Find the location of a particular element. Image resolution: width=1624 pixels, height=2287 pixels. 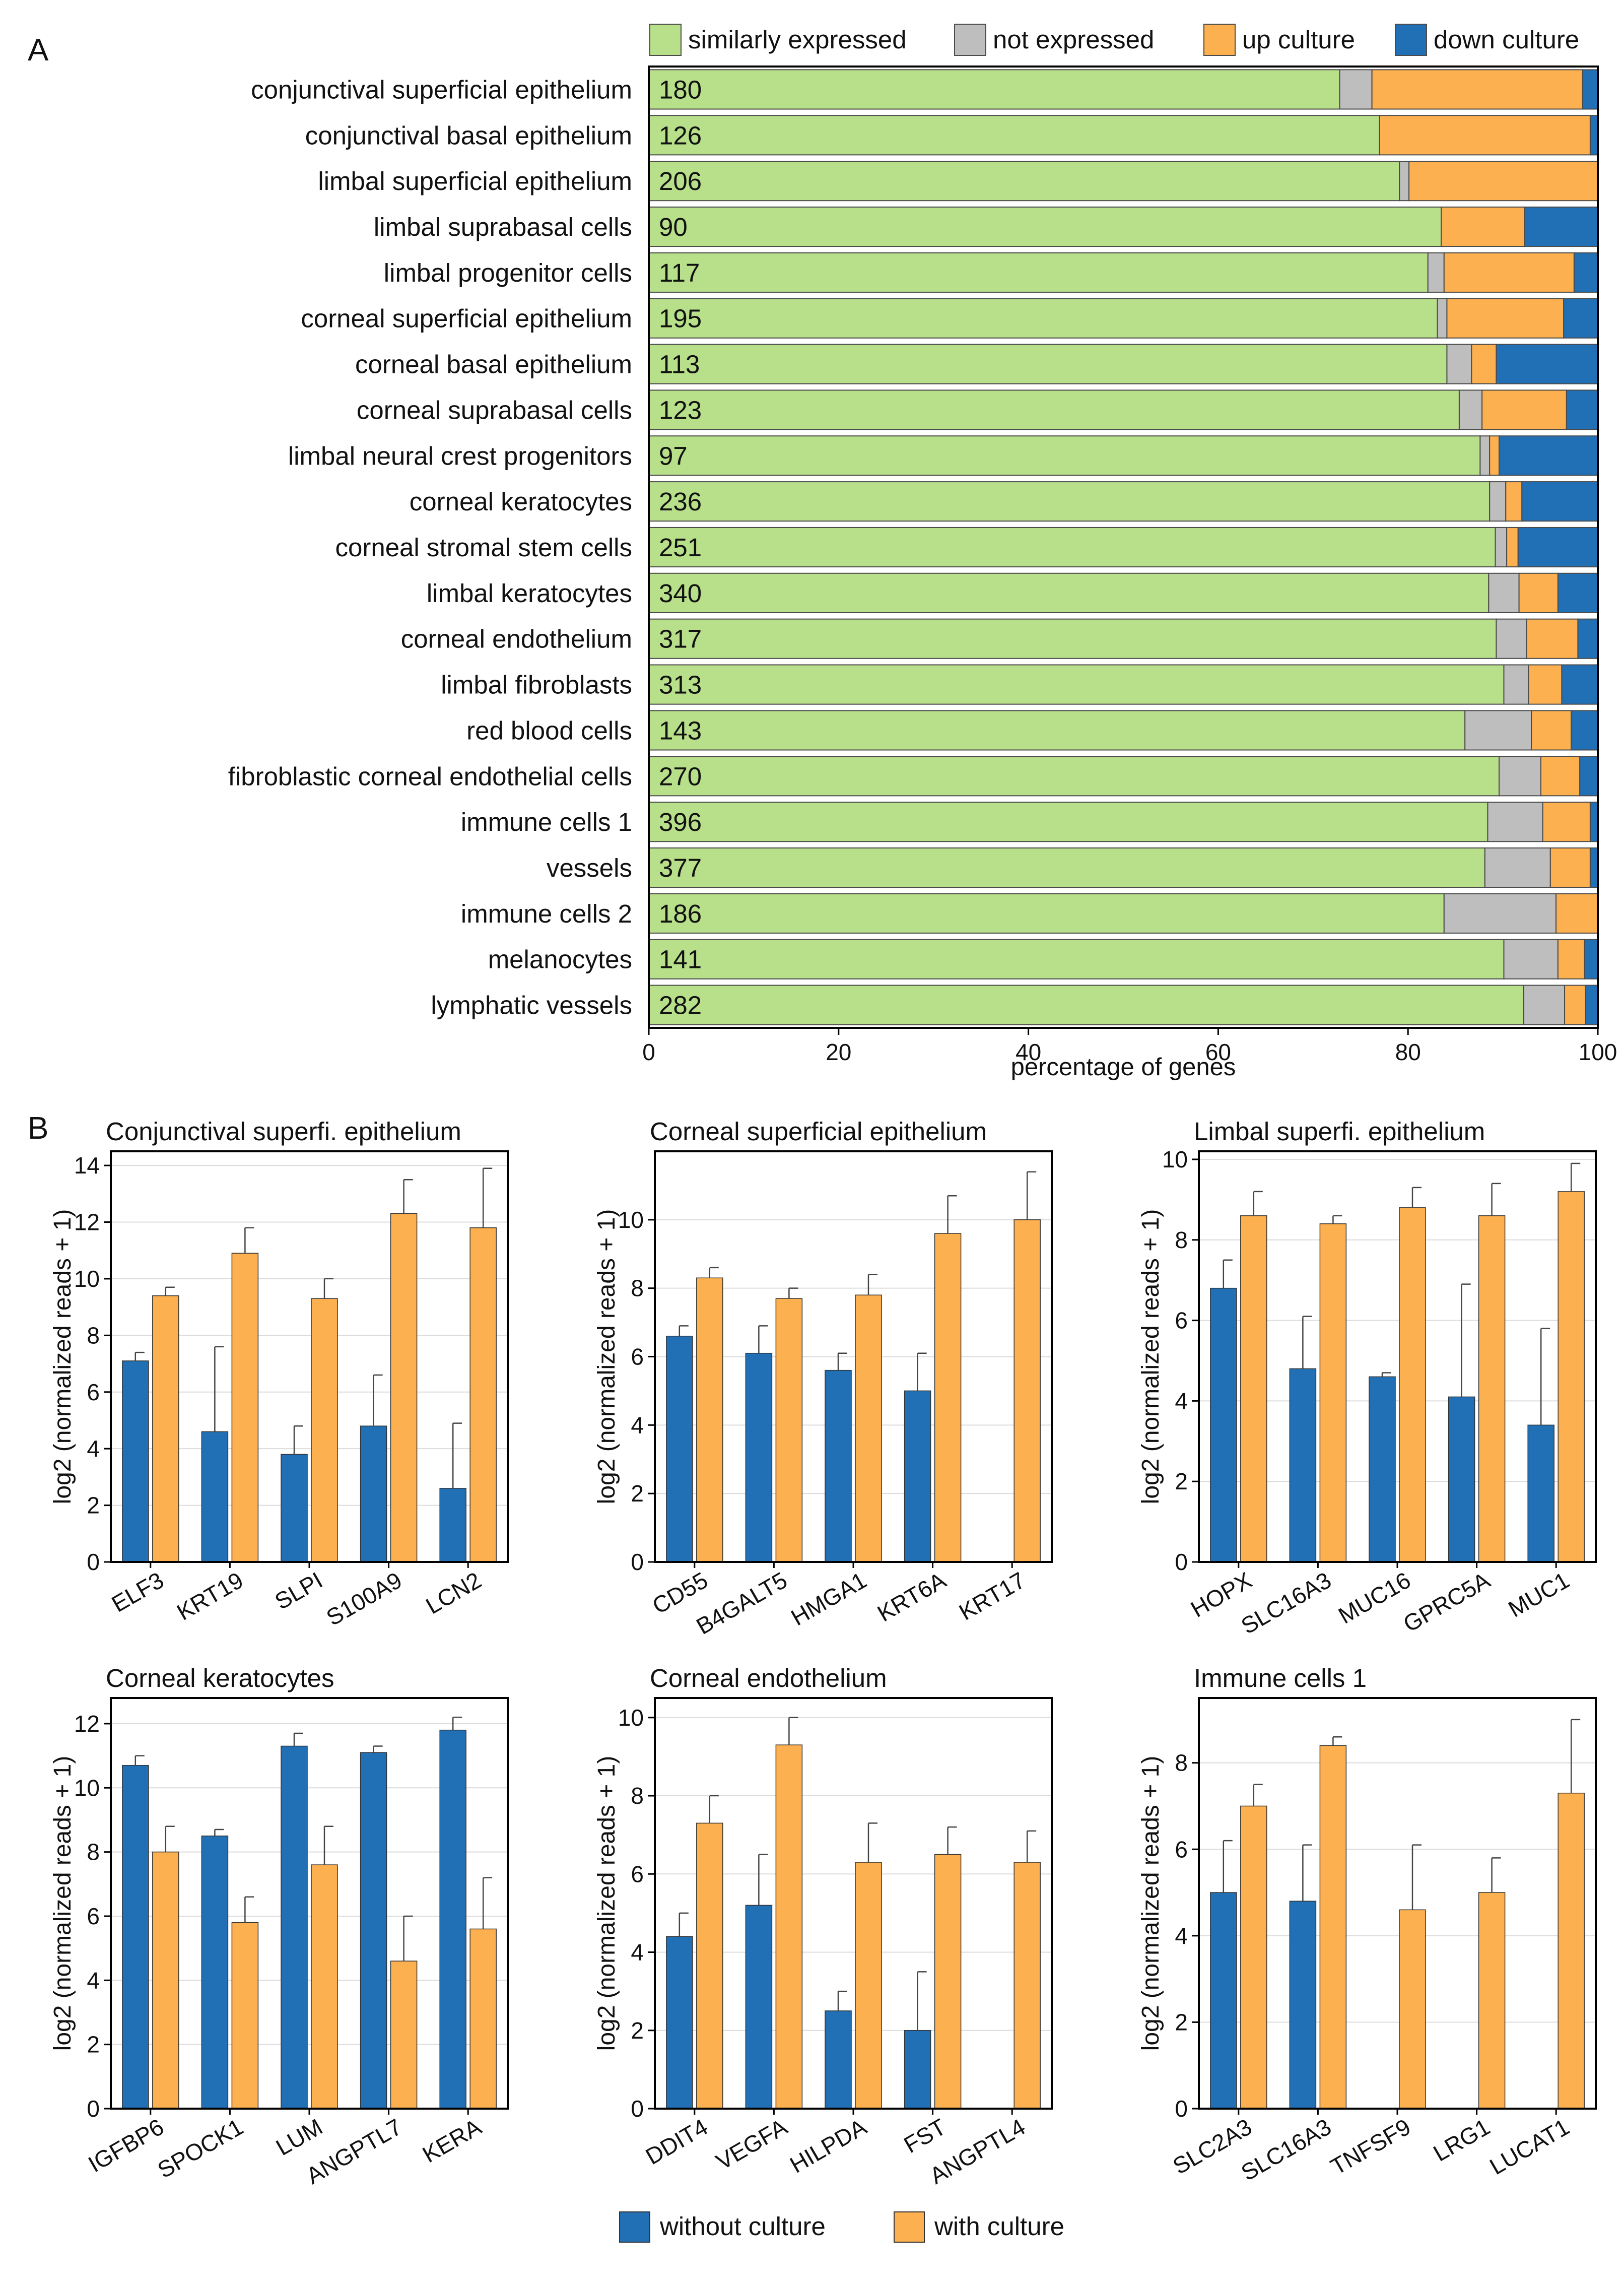

x-tick-label: IGFBP6 is located at coordinates (126, 2146).